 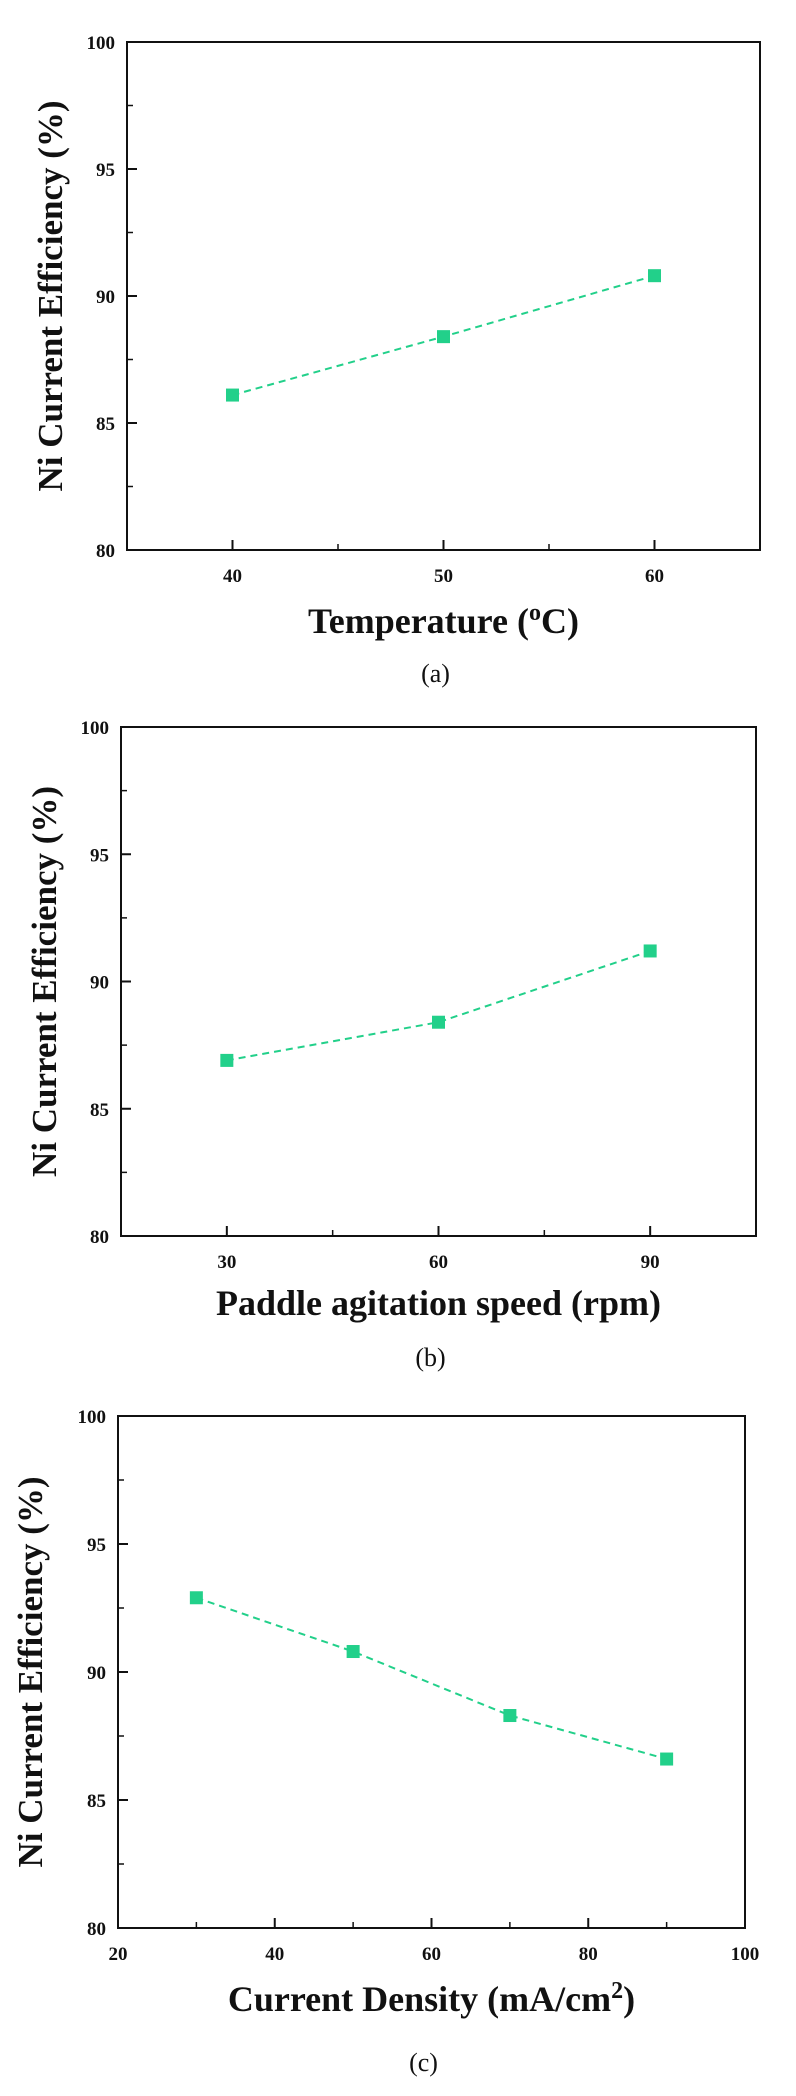 What do you see at coordinates (431, 1998) in the screenshot?
I see `x-axis-title: Current Density (mA/cm2)` at bounding box center [431, 1998].